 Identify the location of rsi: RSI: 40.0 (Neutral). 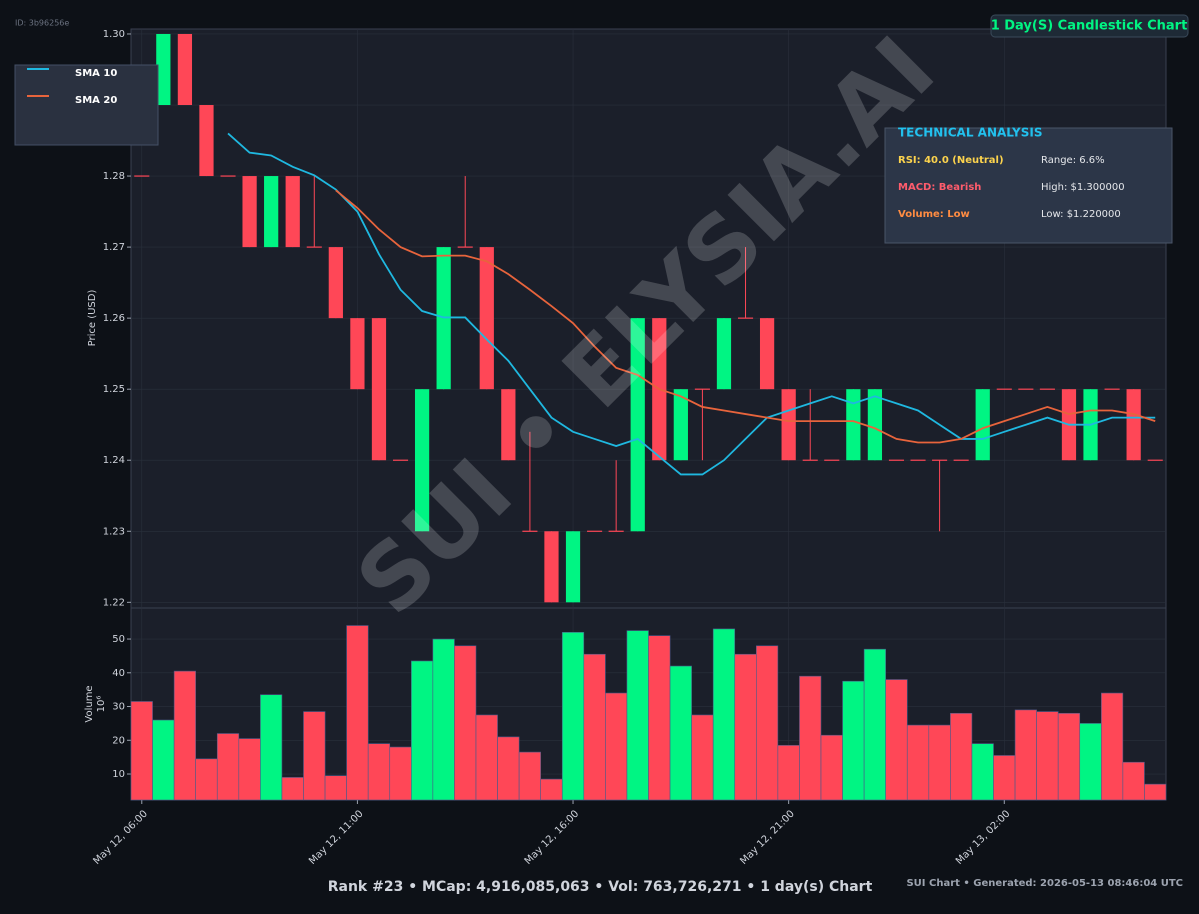
(951, 160).